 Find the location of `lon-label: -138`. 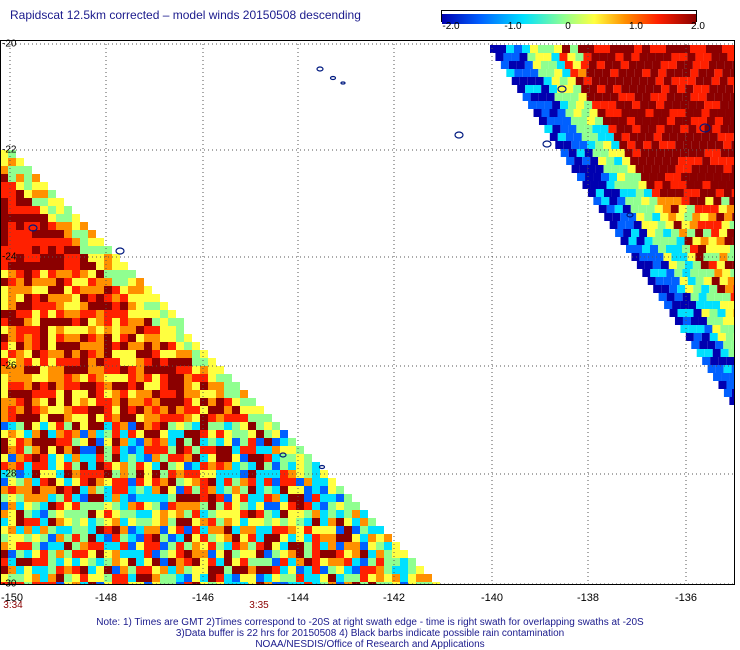

lon-label: -138 is located at coordinates (588, 598).